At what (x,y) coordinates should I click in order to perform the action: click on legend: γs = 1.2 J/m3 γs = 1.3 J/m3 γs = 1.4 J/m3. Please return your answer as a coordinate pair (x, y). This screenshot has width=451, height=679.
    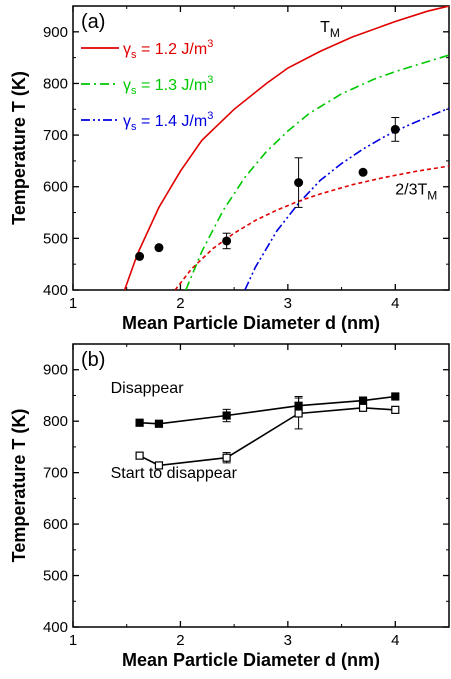
    Looking at the image, I should click on (147, 85).